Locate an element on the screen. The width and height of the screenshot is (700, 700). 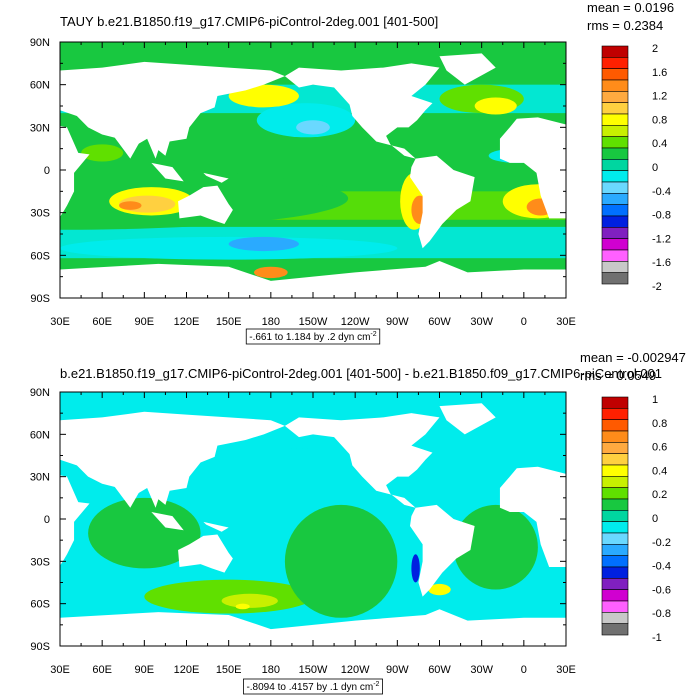
colorbar: 2 1.6 1.2 0.8 0.4 0 -0.4 -0.8 -1.2 -1.6 -2 is located at coordinates (636, 168).